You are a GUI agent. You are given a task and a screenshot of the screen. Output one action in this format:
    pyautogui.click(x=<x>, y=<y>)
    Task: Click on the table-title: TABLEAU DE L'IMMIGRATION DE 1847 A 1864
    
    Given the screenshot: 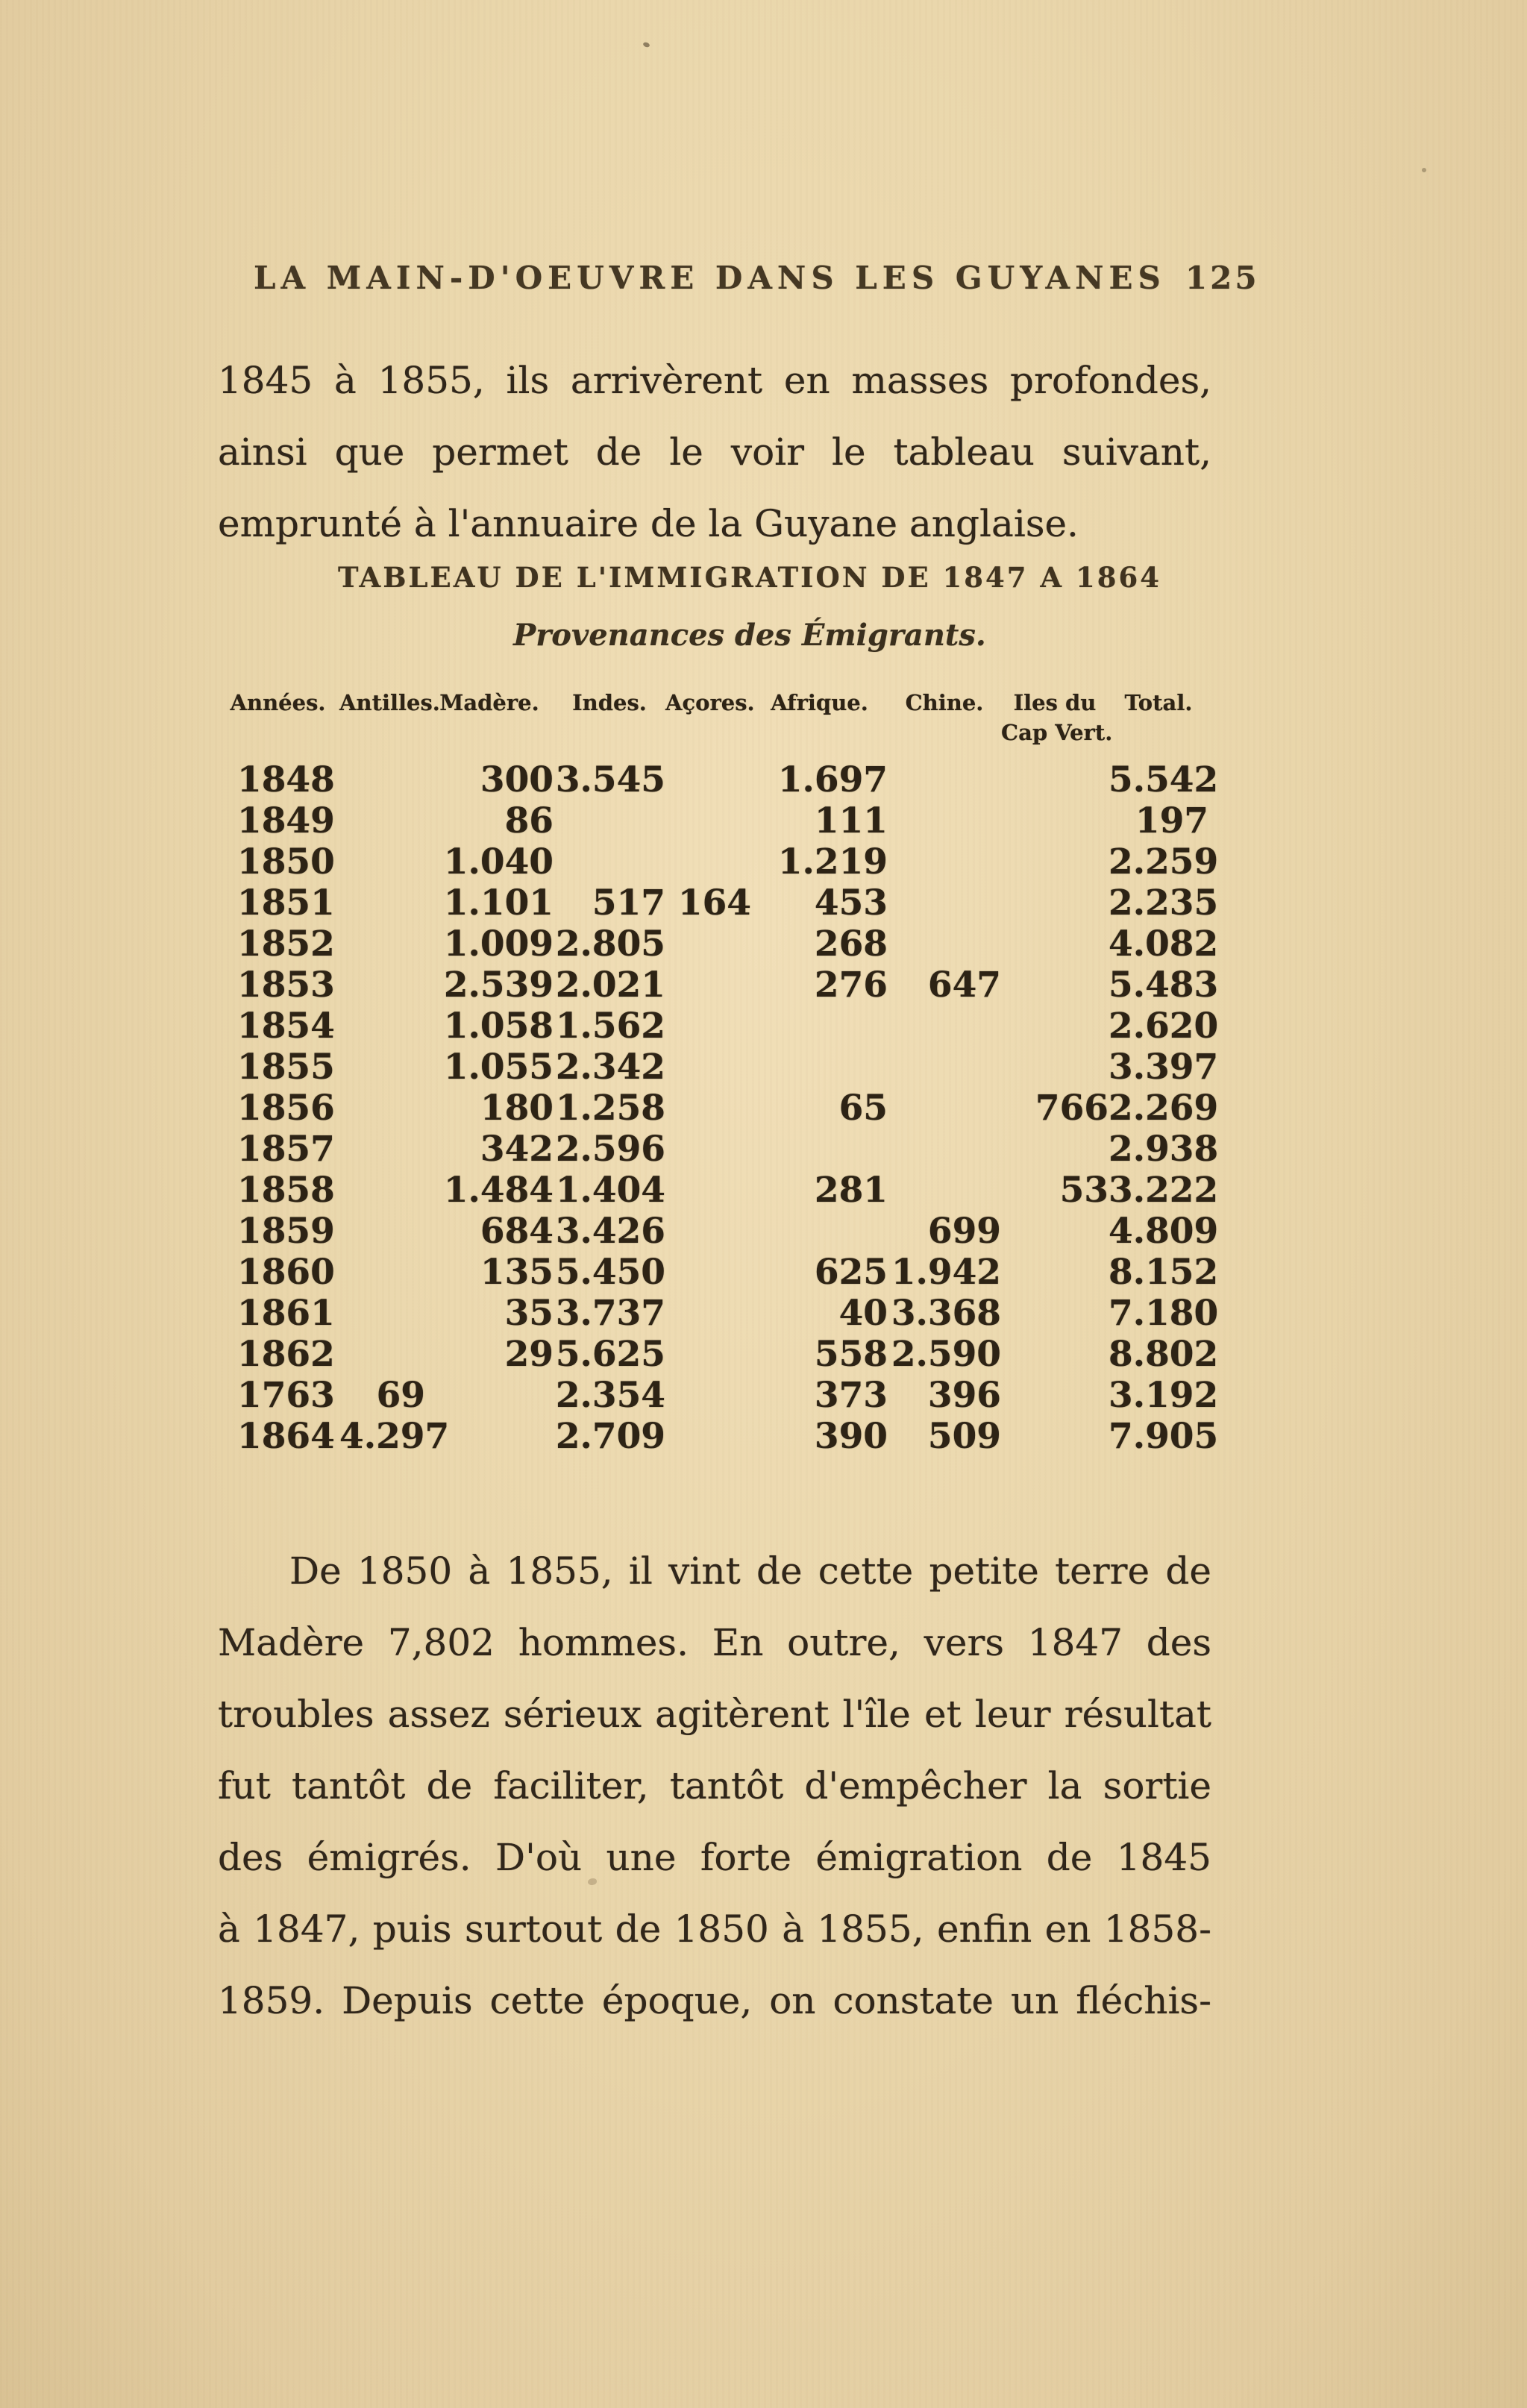 What is the action you would take?
    pyautogui.click(x=749, y=577)
    